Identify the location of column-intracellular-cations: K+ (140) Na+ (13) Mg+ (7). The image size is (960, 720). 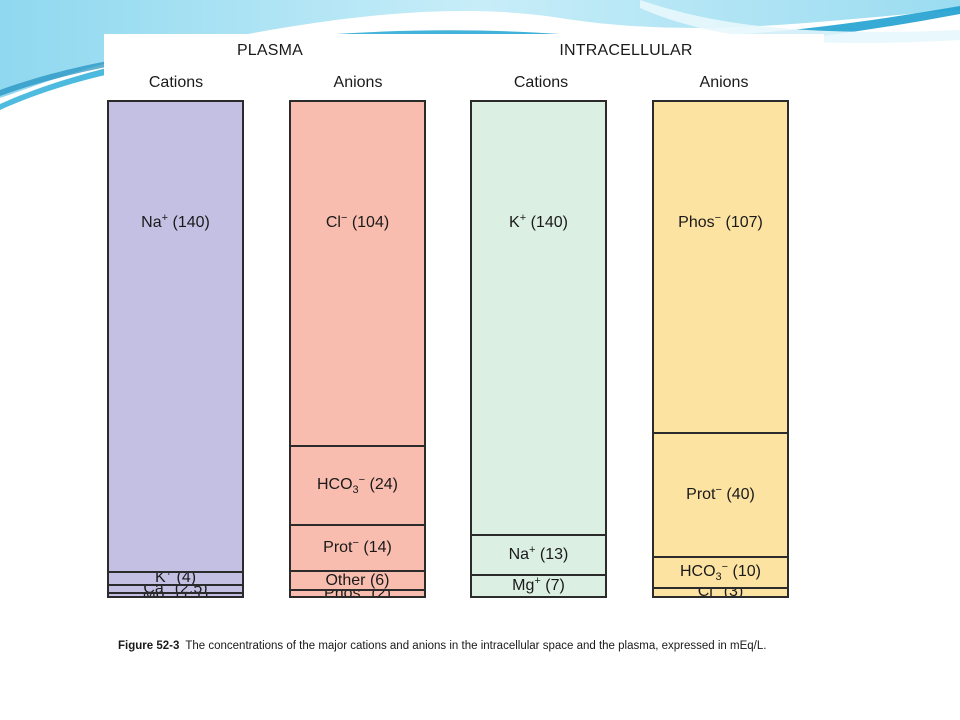
(538, 349).